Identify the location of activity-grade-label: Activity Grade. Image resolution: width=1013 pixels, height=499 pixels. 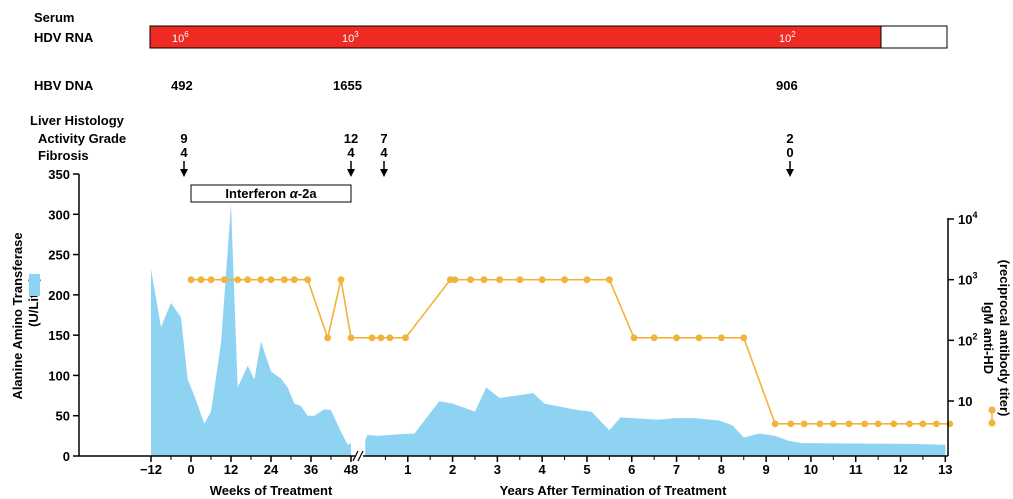
(82, 138).